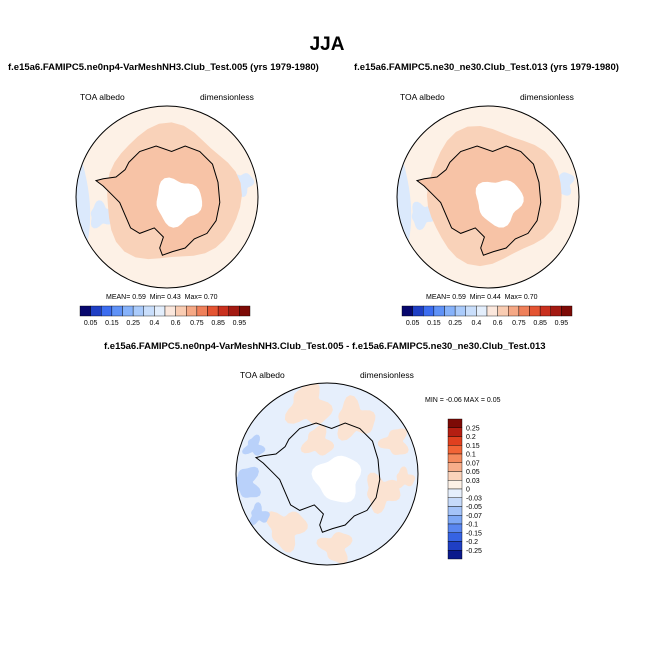 Image resolution: width=654 pixels, height=654 pixels. I want to click on colorbar-tick-label: 0.05, so click(91, 323).